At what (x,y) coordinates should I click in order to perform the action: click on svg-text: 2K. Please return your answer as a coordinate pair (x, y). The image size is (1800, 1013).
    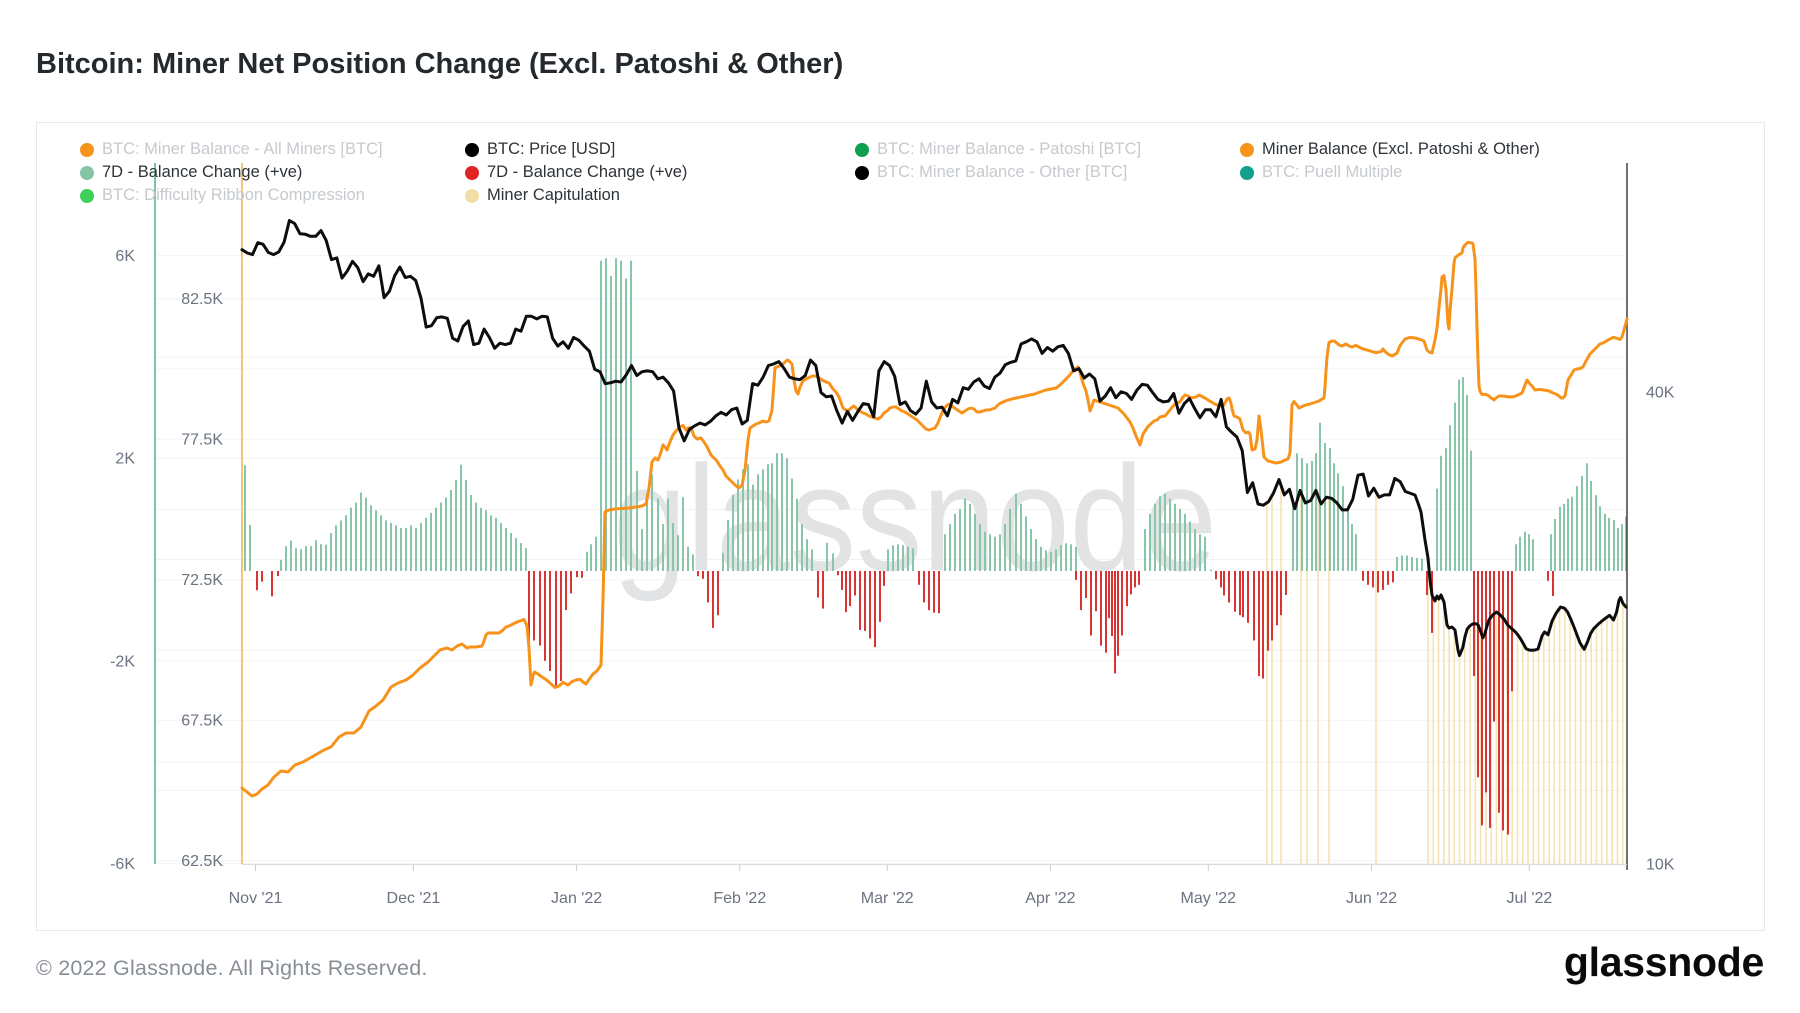
    Looking at the image, I should click on (125, 459).